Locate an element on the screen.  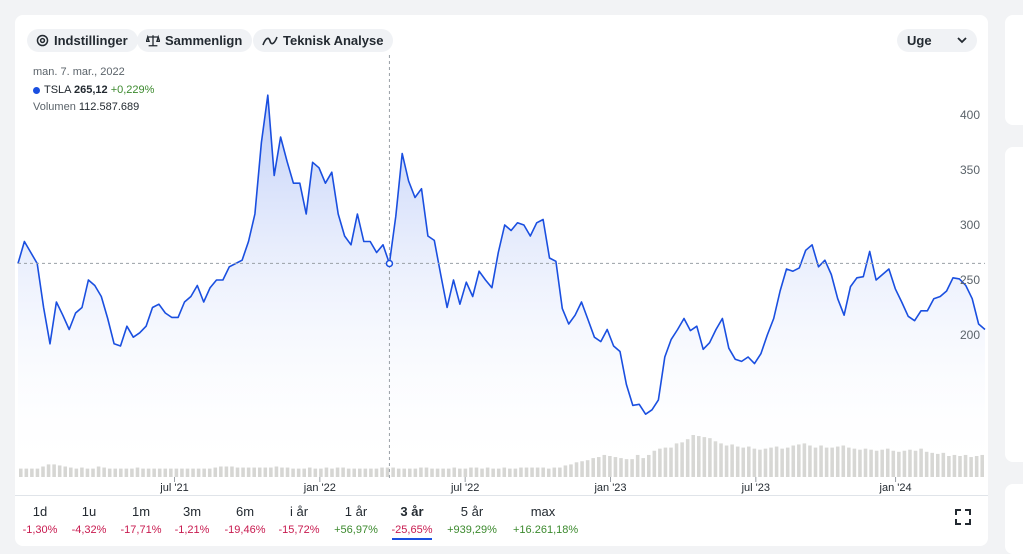
x-tick-label: jan '23 is located at coordinates (609, 488).